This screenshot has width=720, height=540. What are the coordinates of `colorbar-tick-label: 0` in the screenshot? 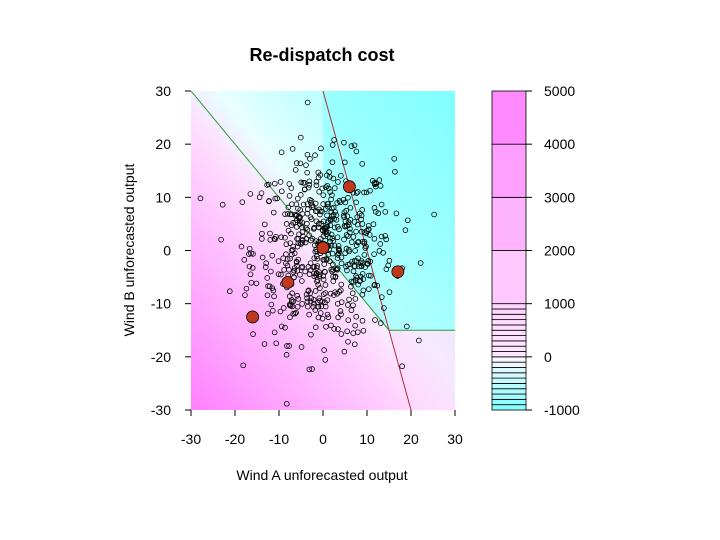 It's located at (548, 357).